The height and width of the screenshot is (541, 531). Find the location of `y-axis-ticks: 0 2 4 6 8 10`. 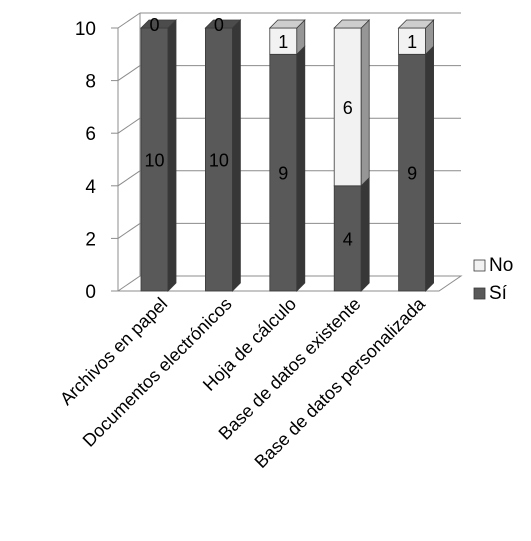

y-axis-ticks: 0 2 4 6 8 10 is located at coordinates (96, 161).